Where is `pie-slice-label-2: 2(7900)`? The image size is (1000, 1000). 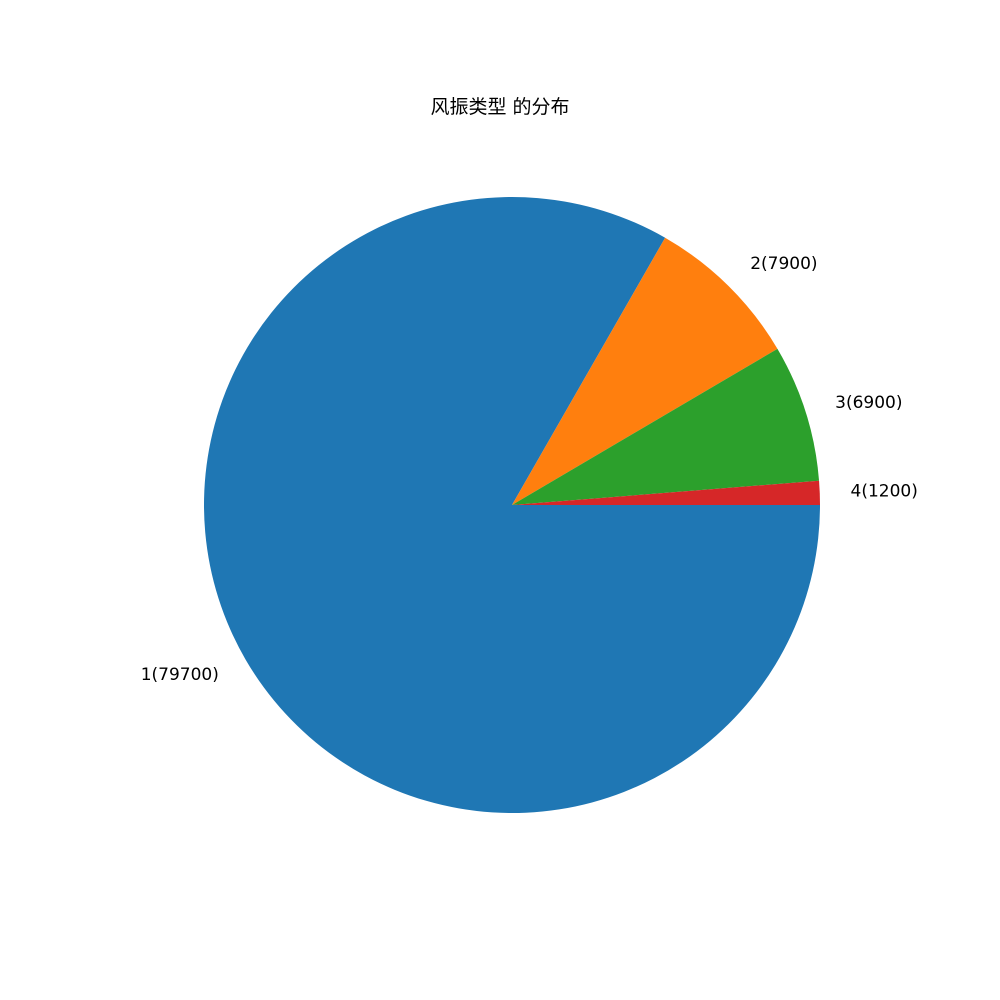 pie-slice-label-2: 2(7900) is located at coordinates (783, 264).